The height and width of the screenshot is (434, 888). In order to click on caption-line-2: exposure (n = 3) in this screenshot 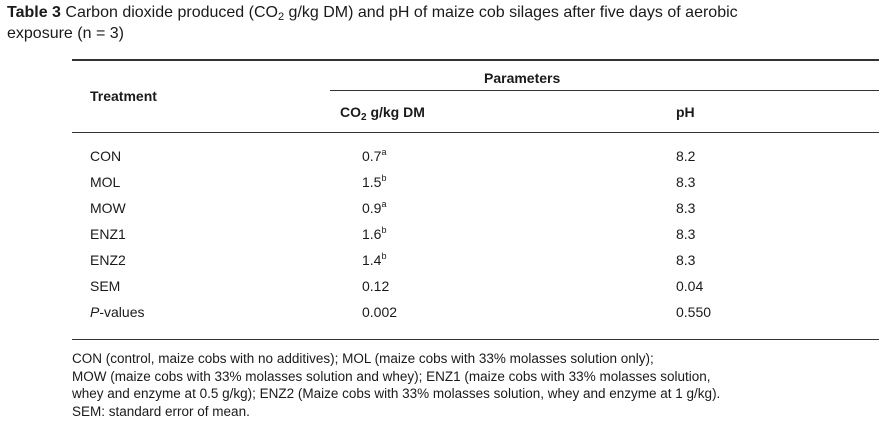, I will do `click(65, 33)`.